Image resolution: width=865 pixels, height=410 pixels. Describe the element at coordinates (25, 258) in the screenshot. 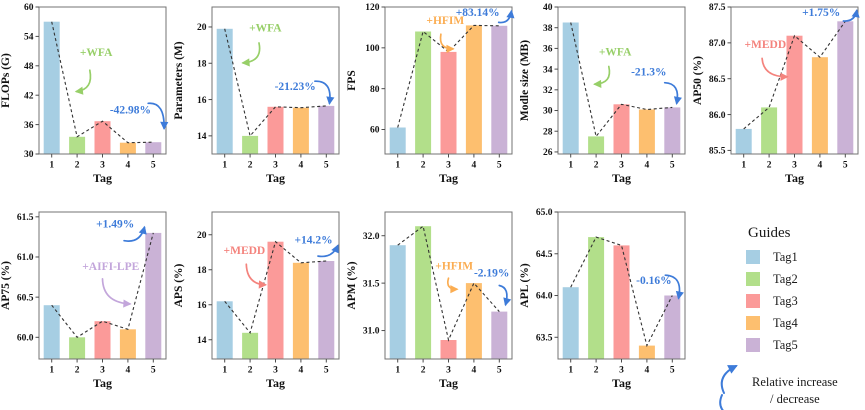

I see `svg-text: 61.0` at that location.